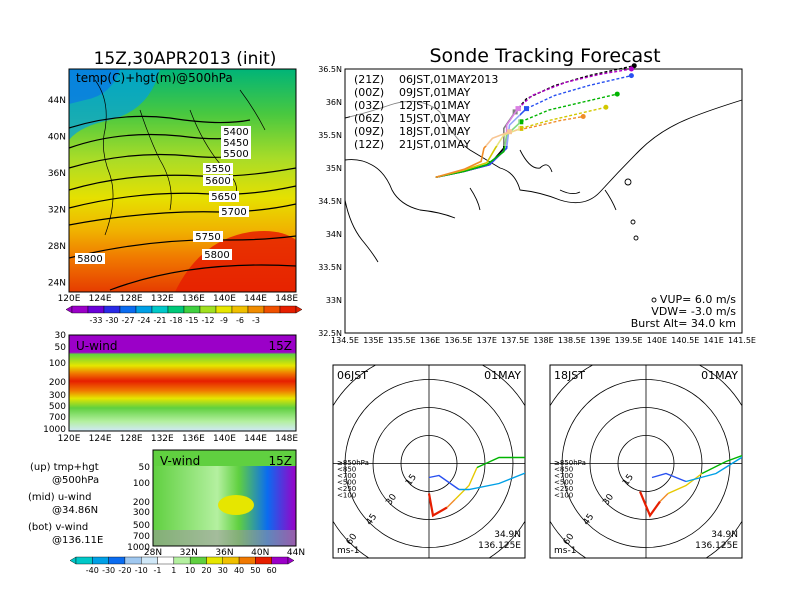 The image size is (792, 612). What do you see at coordinates (57, 418) in the screenshot?
I see `uwind-ytick: 700` at bounding box center [57, 418].